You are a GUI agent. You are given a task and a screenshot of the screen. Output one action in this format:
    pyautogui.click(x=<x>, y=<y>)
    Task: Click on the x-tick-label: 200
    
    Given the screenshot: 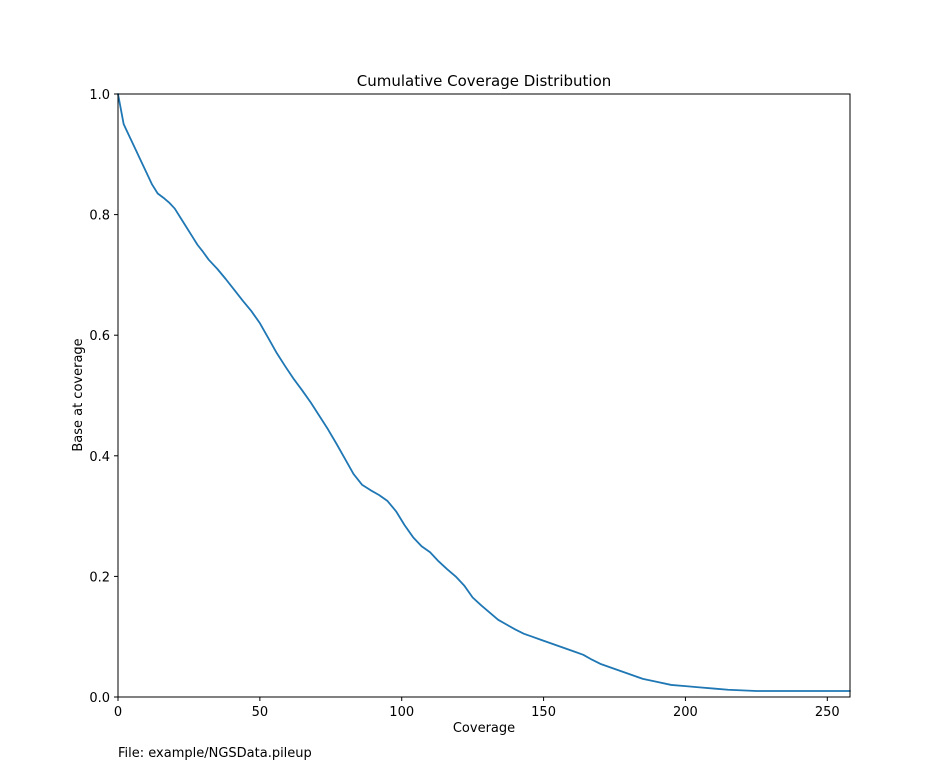 What is the action you would take?
    pyautogui.click(x=685, y=712)
    